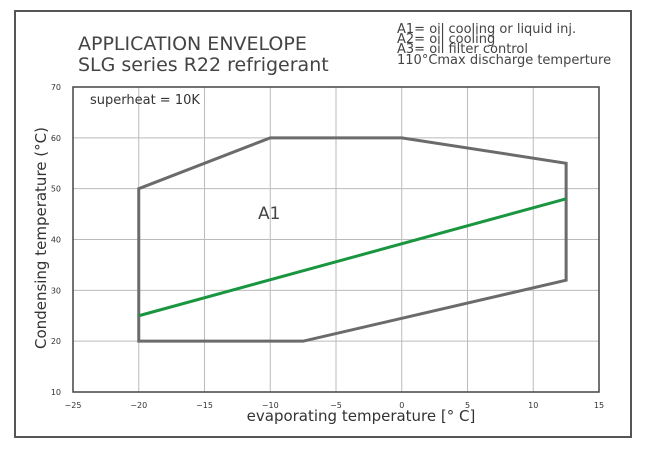  What do you see at coordinates (204, 405) in the screenshot?
I see `x-tick-label: −15` at bounding box center [204, 405].